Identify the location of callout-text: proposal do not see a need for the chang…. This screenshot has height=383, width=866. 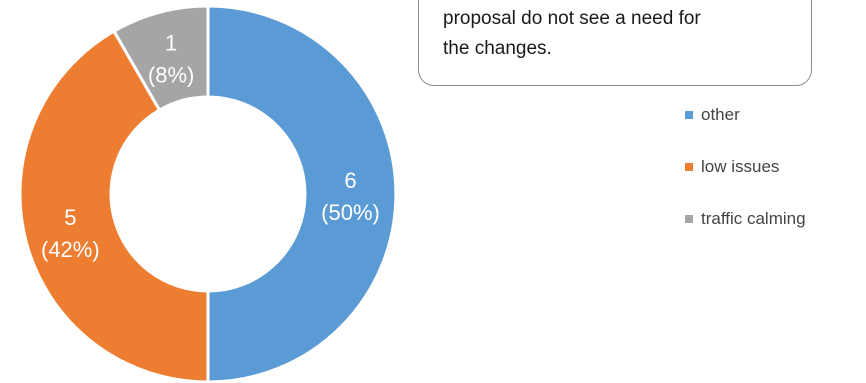
(623, 34).